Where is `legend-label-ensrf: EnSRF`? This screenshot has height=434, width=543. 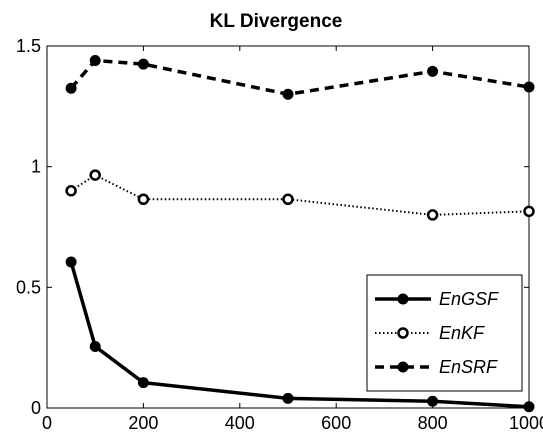 legend-label-ensrf: EnSRF is located at coordinates (468, 367).